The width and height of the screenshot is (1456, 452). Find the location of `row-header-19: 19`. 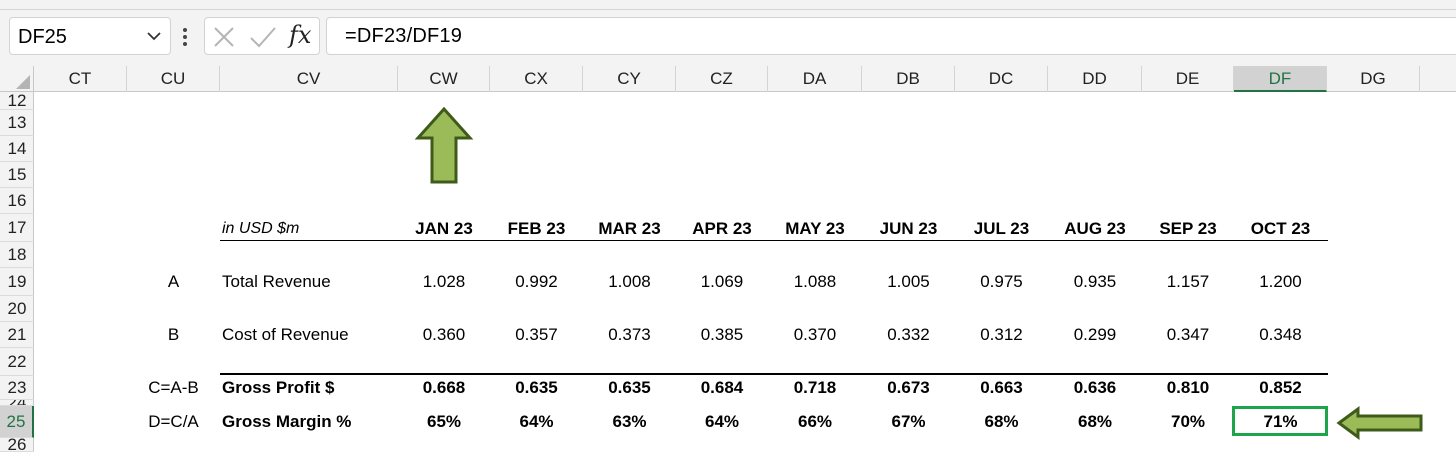

row-header-19: 19 is located at coordinates (17, 282).